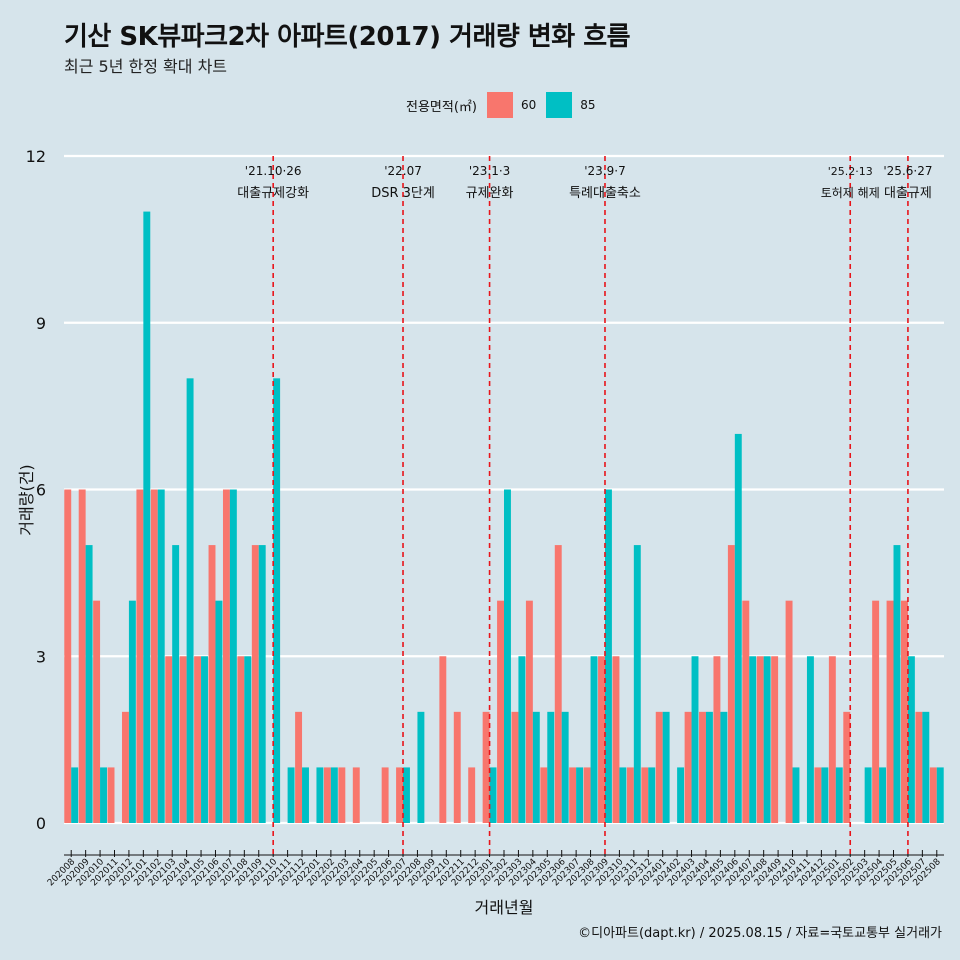 The image size is (960, 960). I want to click on event-label-202301: 규제완화, so click(490, 193).